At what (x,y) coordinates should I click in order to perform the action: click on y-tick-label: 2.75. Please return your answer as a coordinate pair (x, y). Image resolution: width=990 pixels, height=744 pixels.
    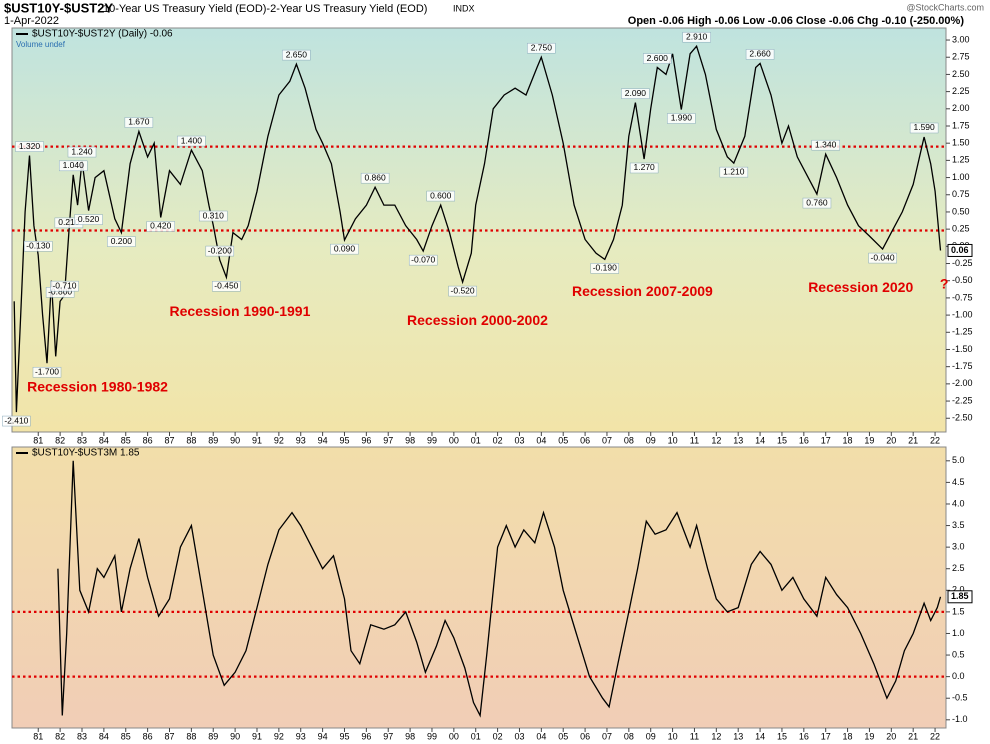
    Looking at the image, I should click on (961, 57).